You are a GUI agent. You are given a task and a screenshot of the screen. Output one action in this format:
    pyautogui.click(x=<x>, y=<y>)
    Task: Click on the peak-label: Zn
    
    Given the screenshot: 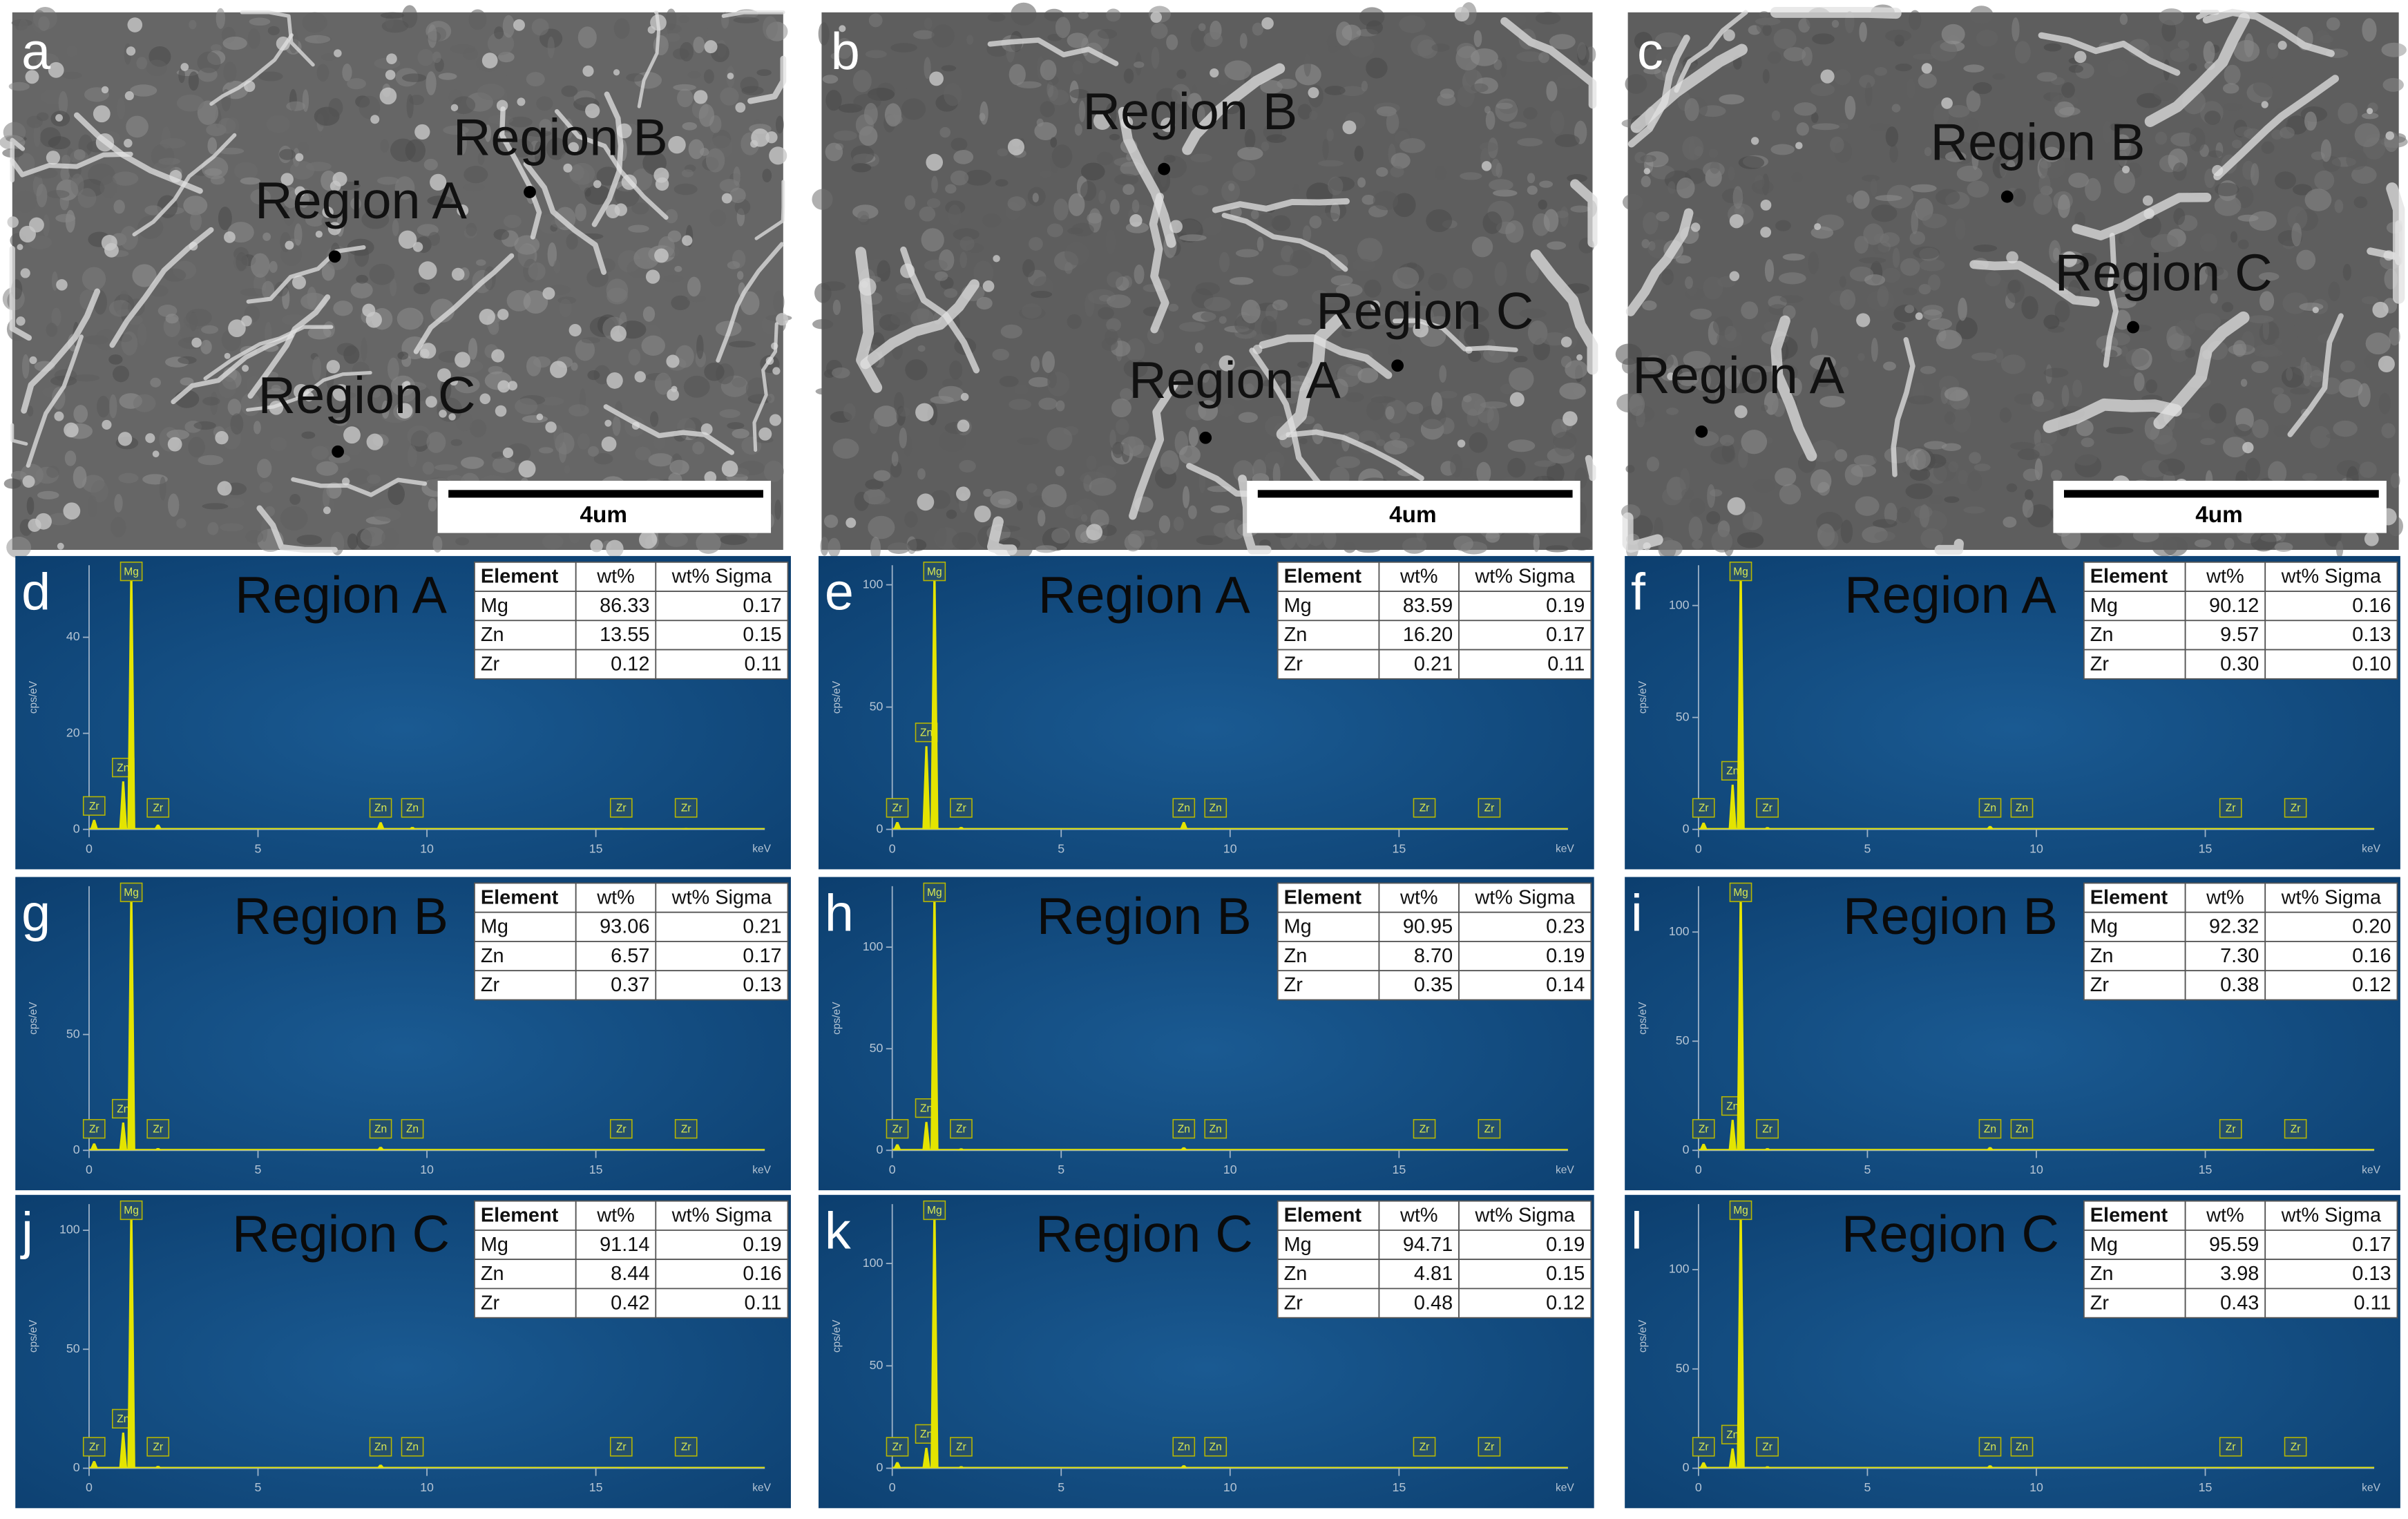 What is the action you would take?
    pyautogui.click(x=412, y=1129)
    